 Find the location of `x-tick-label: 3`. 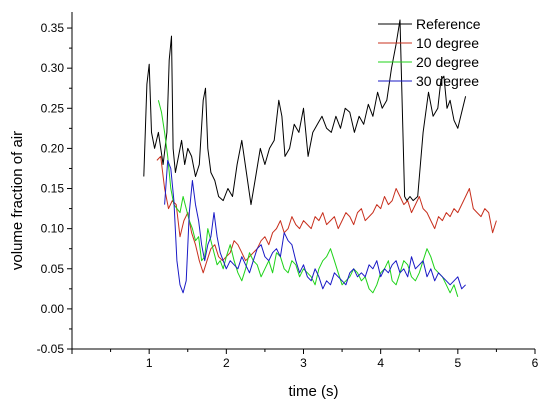

x-tick-label: 3 is located at coordinates (303, 363).